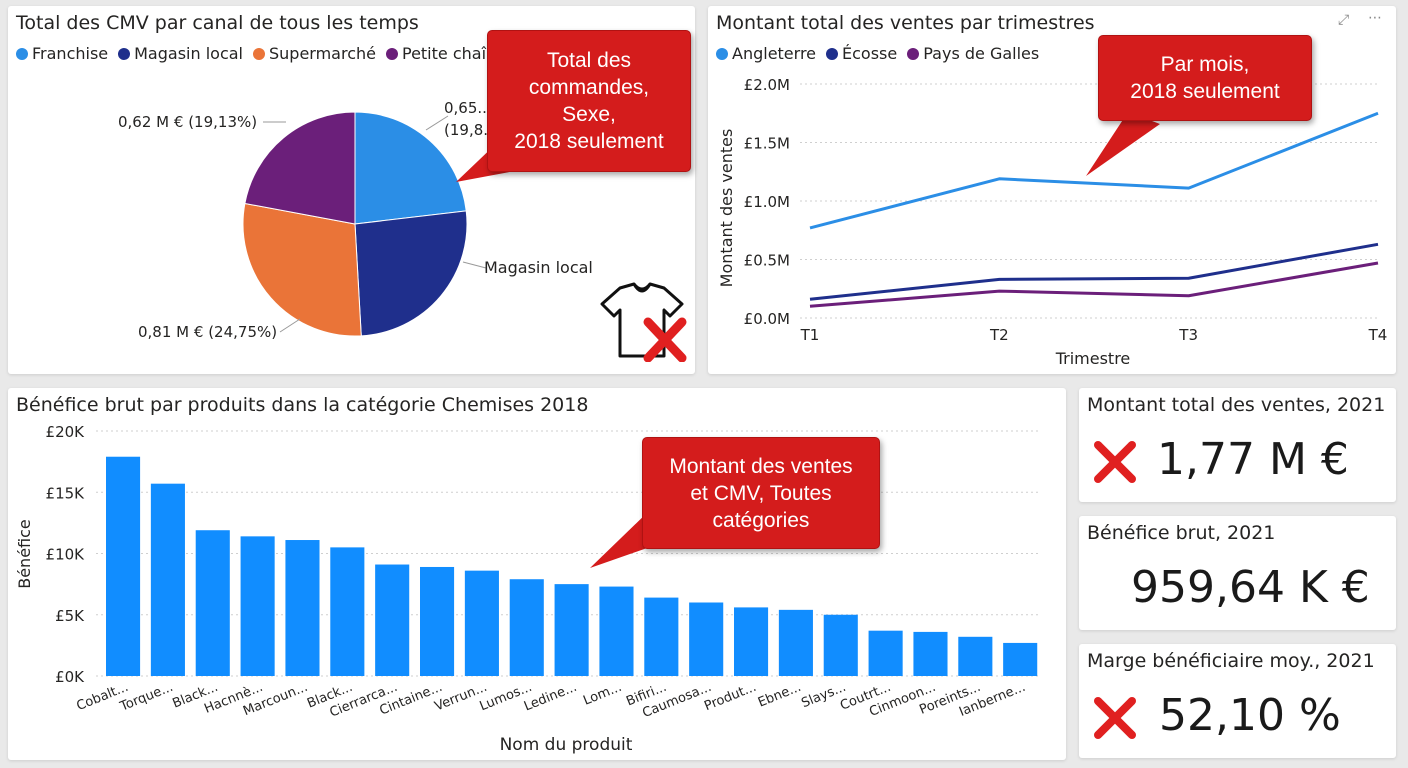 The height and width of the screenshot is (768, 1408). What do you see at coordinates (187, 122) in the screenshot?
I see `pie-label-left-top: 0,62 M € (19,13%)` at bounding box center [187, 122].